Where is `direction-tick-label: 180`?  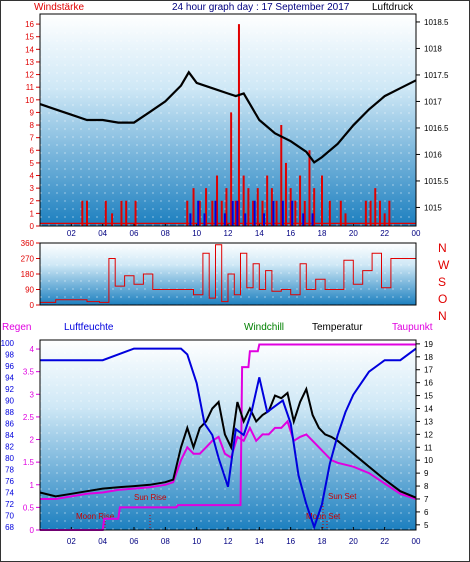 direction-tick-label: 180 is located at coordinates (28, 274).